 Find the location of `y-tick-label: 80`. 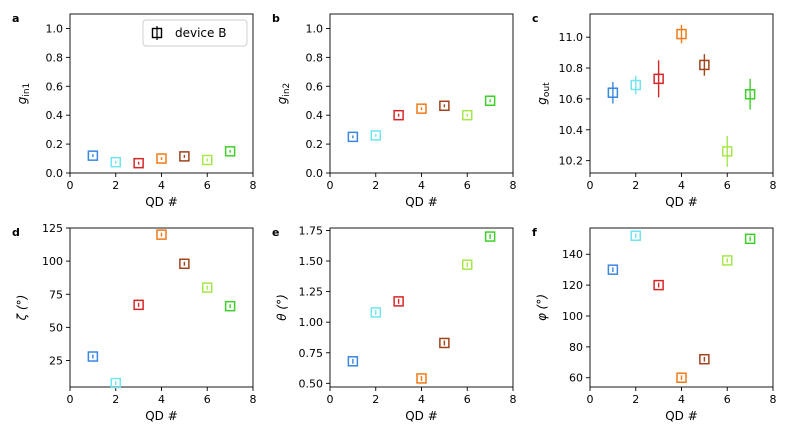

y-tick-label: 80 is located at coordinates (576, 347).